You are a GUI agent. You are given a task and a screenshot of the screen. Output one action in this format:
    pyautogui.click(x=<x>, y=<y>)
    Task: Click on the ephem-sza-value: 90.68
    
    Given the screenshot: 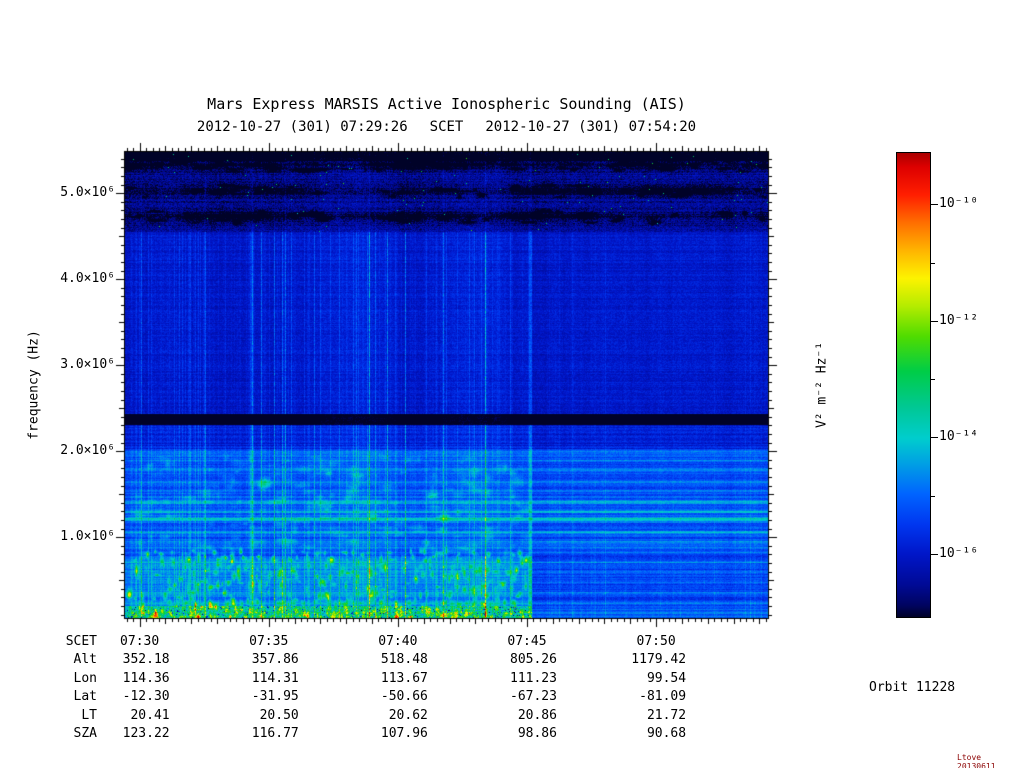 What is the action you would take?
    pyautogui.click(x=666, y=733)
    